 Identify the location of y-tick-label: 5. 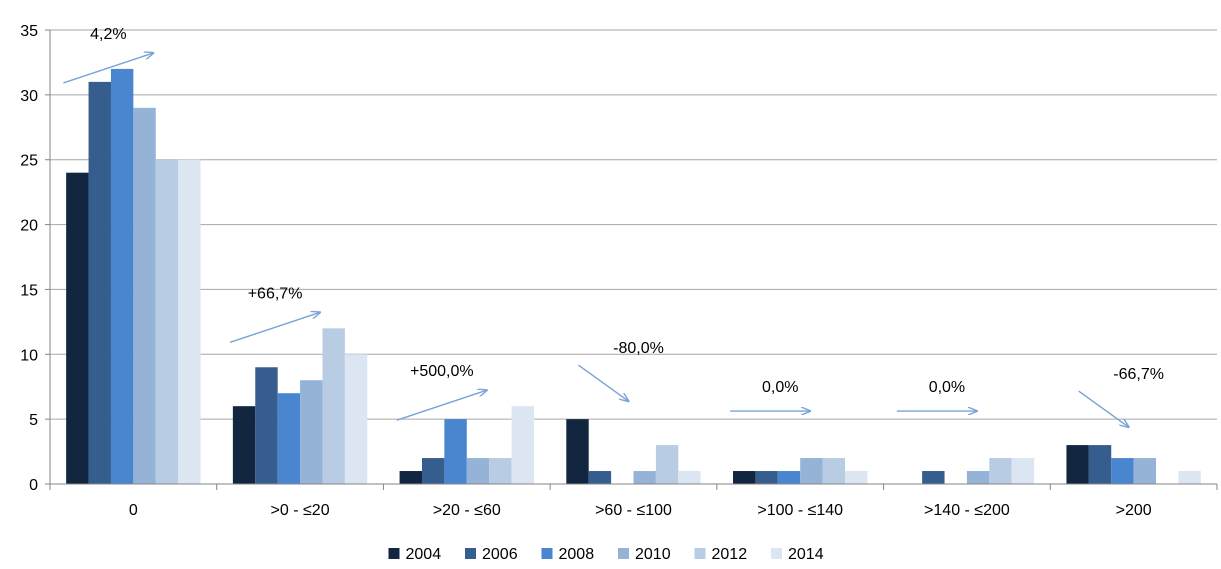
(33, 420).